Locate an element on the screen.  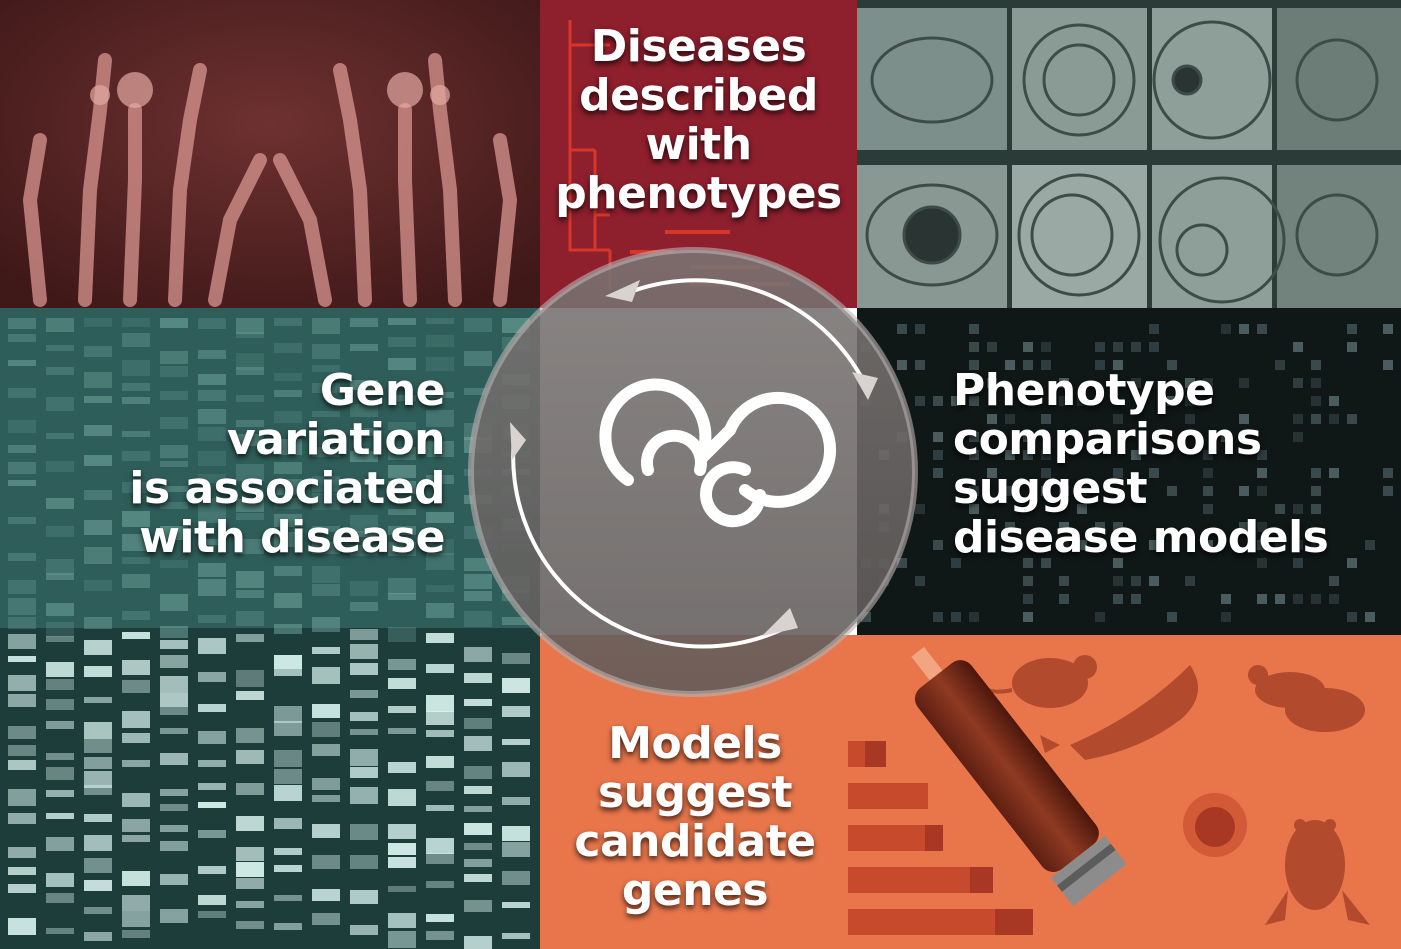
cell-icon is located at coordinates (1215, 825).